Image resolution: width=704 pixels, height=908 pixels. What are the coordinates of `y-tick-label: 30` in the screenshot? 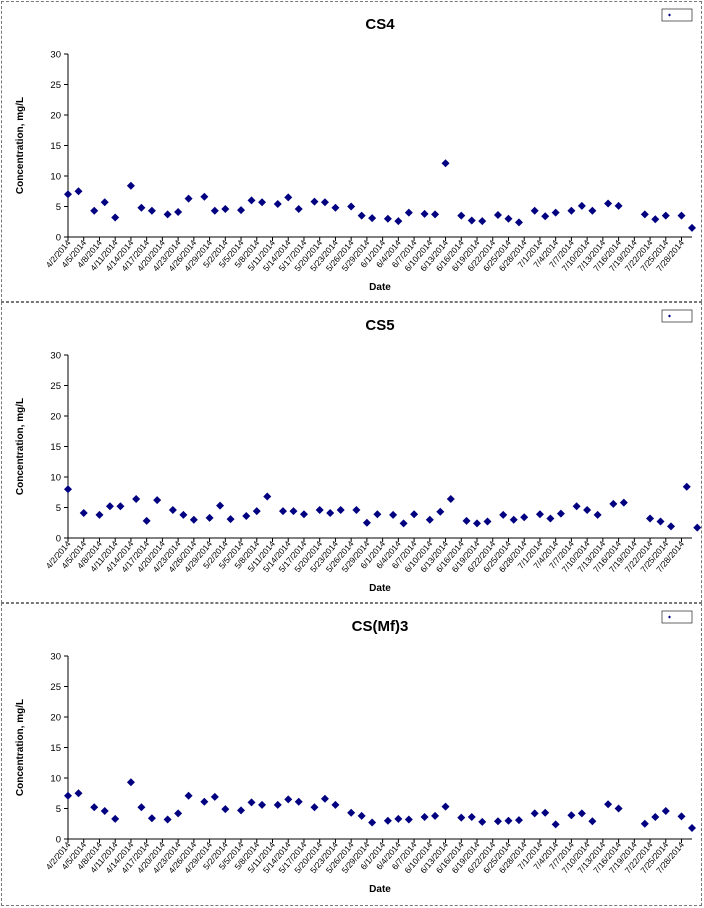 It's located at (55, 356).